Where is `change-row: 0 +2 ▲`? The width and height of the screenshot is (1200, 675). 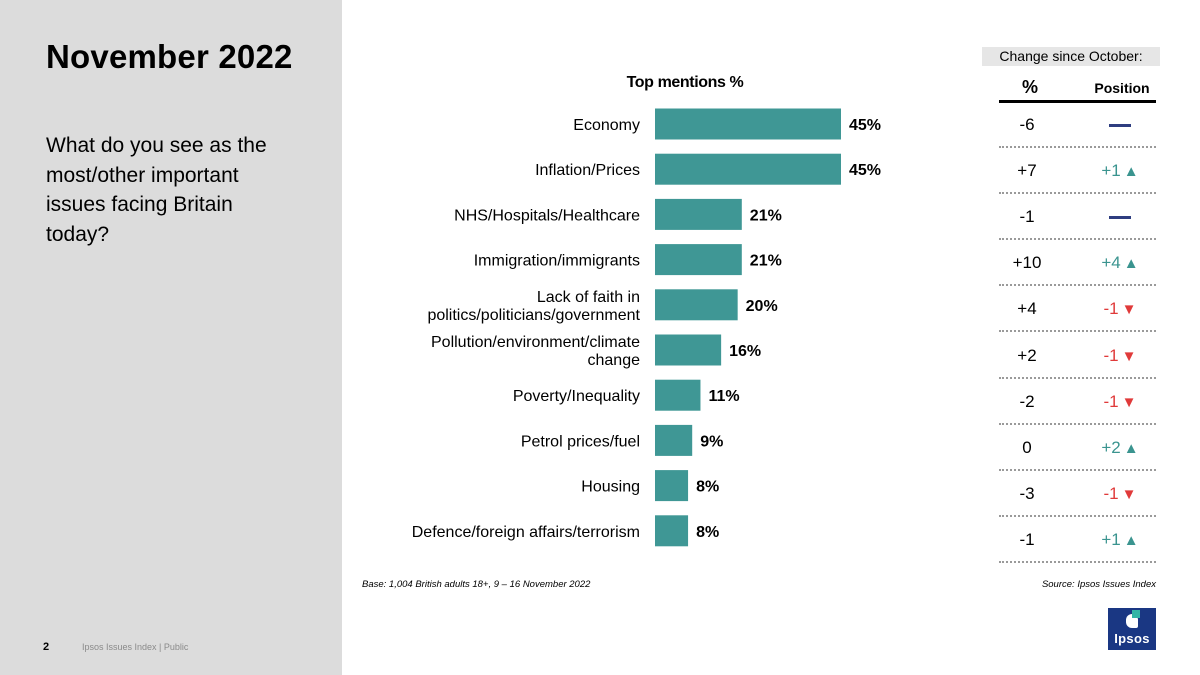
change-row: 0 +2 ▲ is located at coordinates (1077, 449).